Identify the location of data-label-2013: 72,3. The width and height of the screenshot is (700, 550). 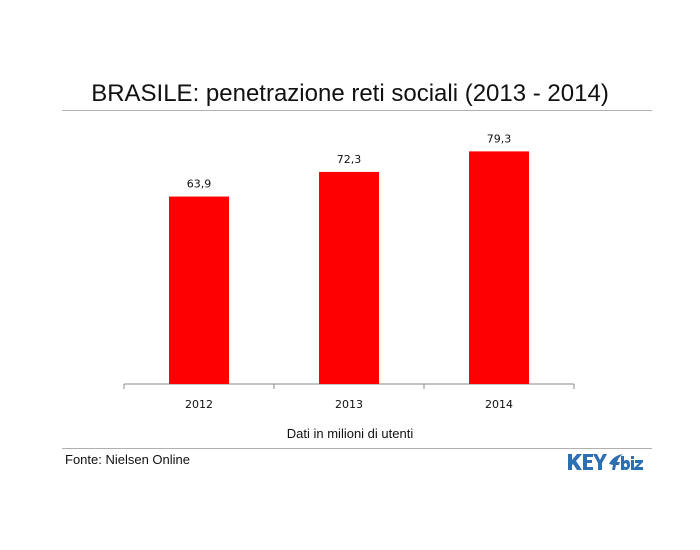
(349, 159).